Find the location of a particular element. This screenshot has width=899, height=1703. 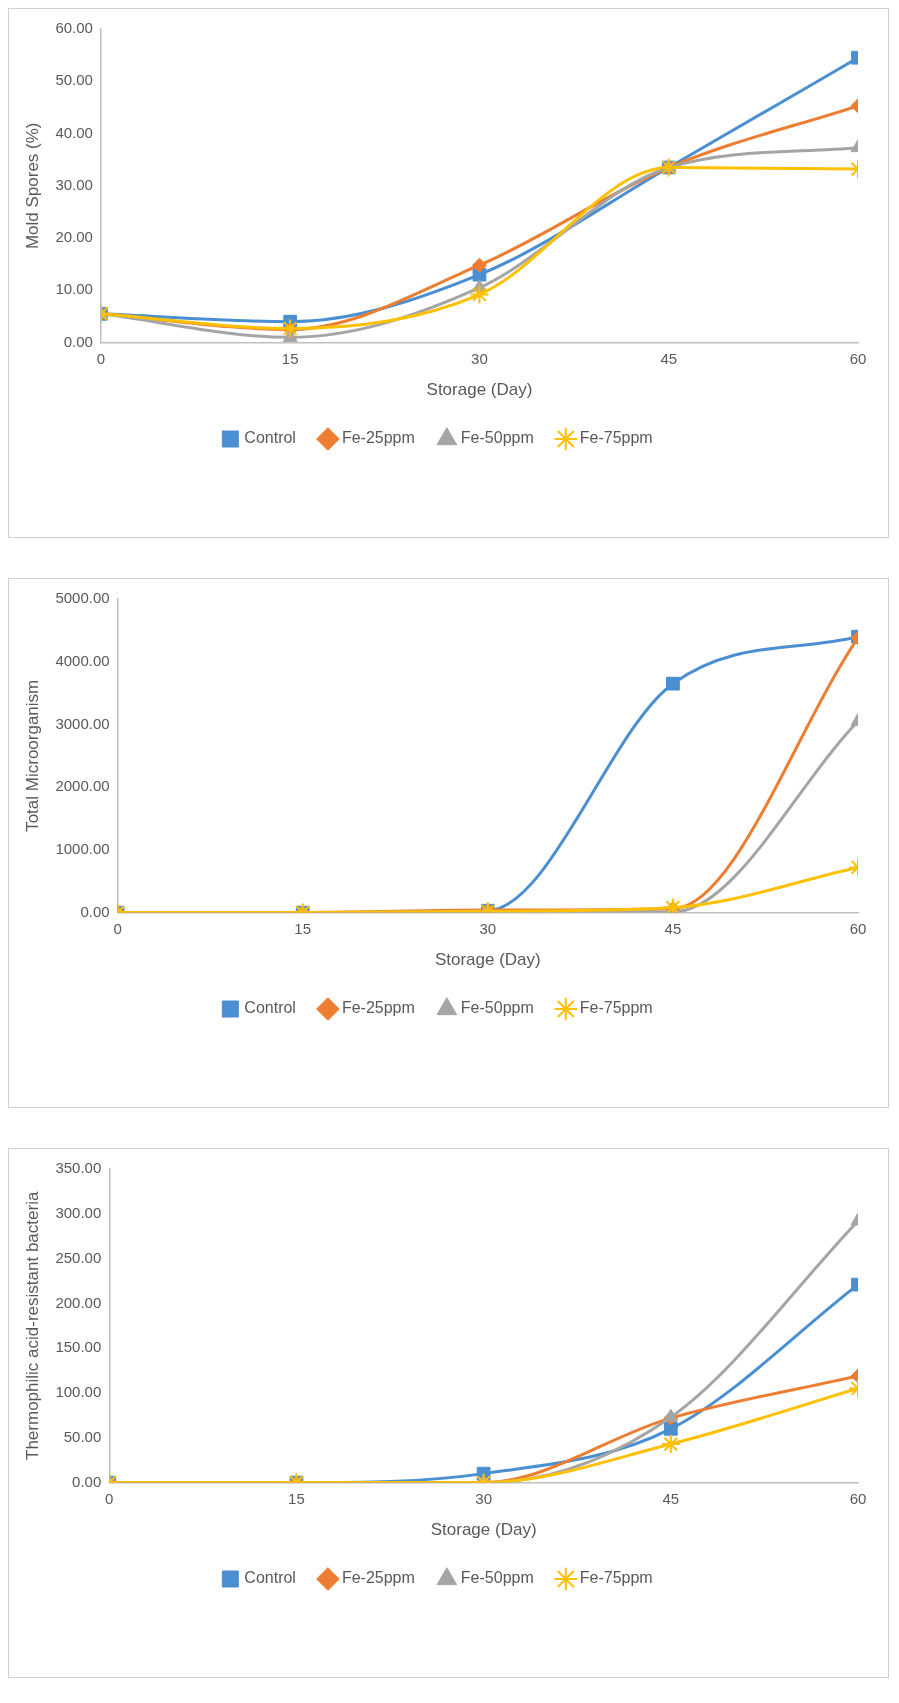

y-tick-label: 3000.00 is located at coordinates (82, 723).